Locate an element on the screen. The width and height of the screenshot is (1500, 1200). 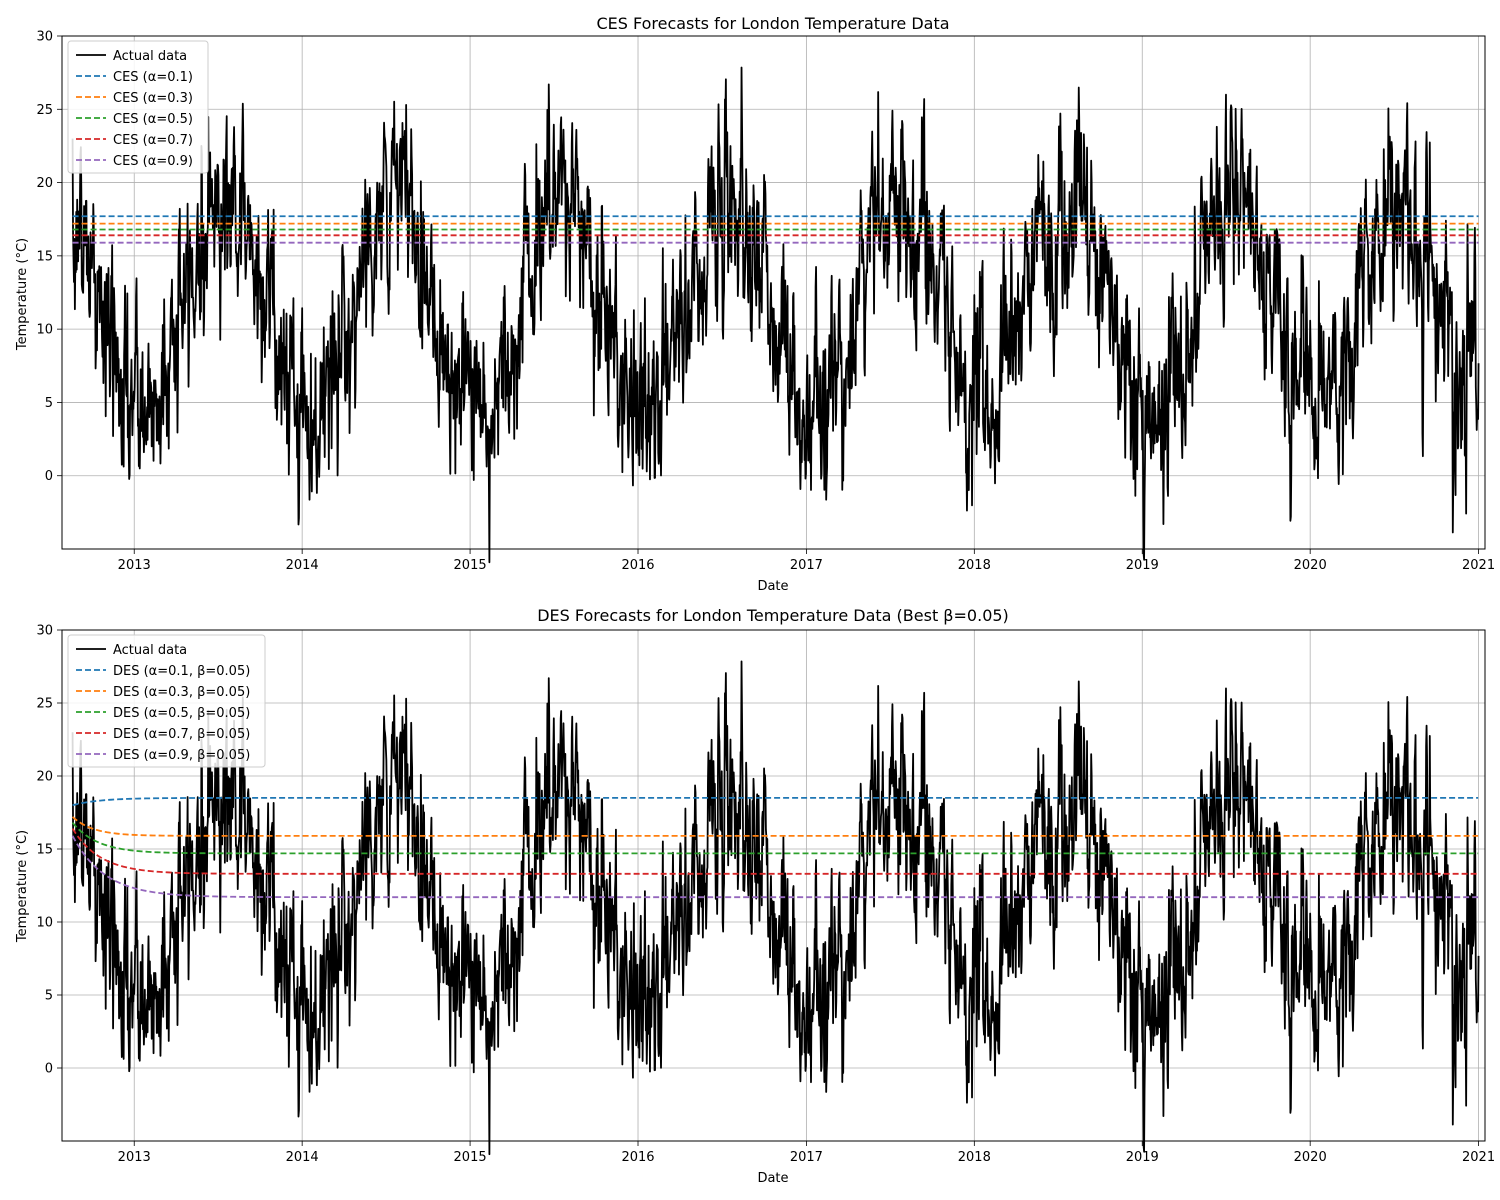
legend-label: DES (α=0.9, β=0.05) is located at coordinates (181, 755).